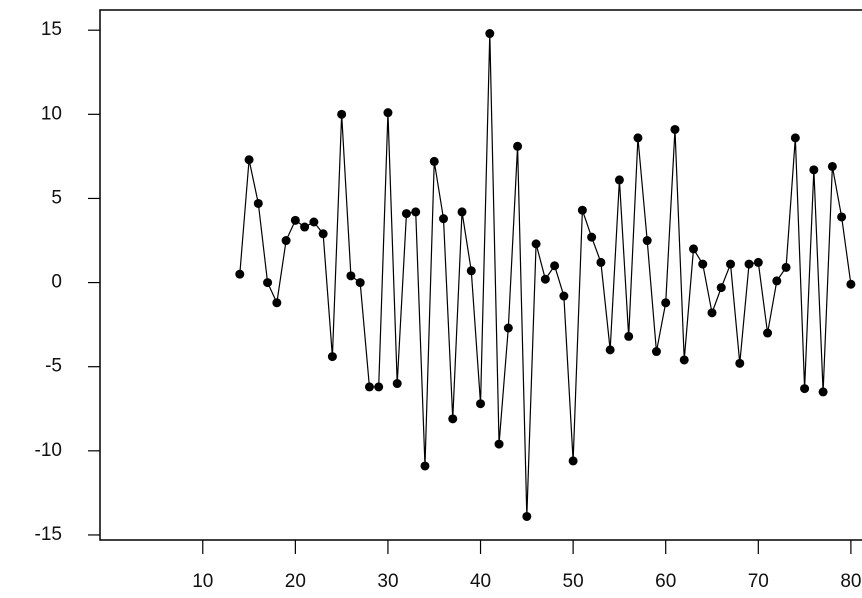 The width and height of the screenshot is (862, 598). Describe the element at coordinates (850, 581) in the screenshot. I see `x-tick-label: 80` at that location.